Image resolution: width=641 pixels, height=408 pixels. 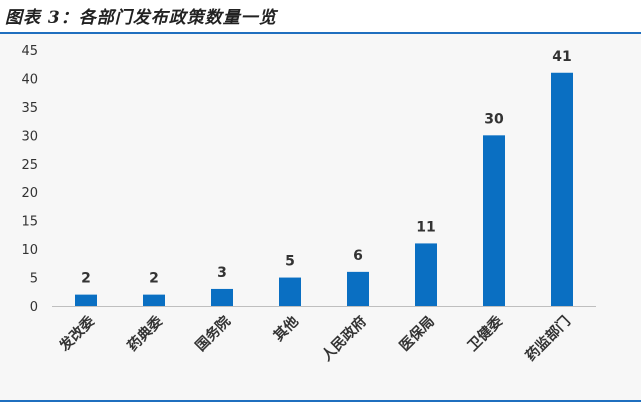 What do you see at coordinates (286, 329) in the screenshot?
I see `category-label: 其他` at bounding box center [286, 329].